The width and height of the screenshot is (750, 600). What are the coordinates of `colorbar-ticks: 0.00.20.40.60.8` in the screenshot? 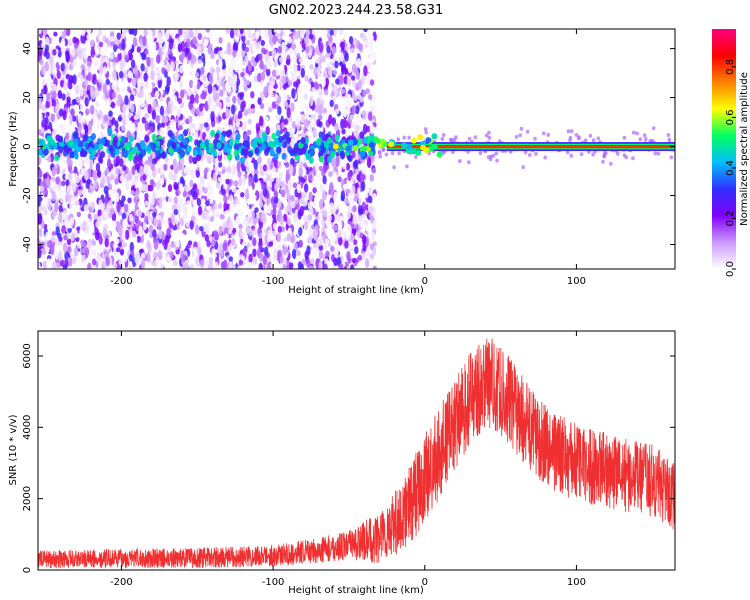 It's located at (730, 168).